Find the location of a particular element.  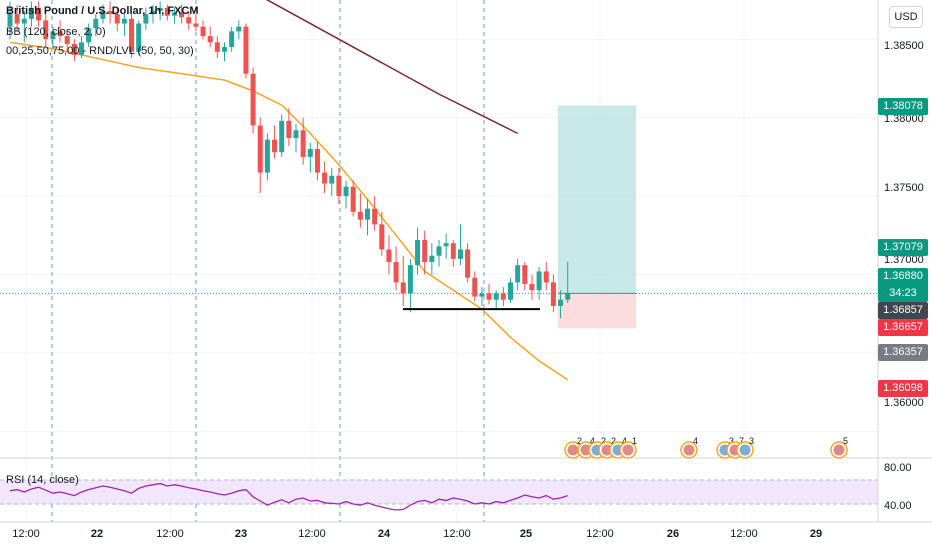

level-price-badge: 1.36357 is located at coordinates (903, 352).